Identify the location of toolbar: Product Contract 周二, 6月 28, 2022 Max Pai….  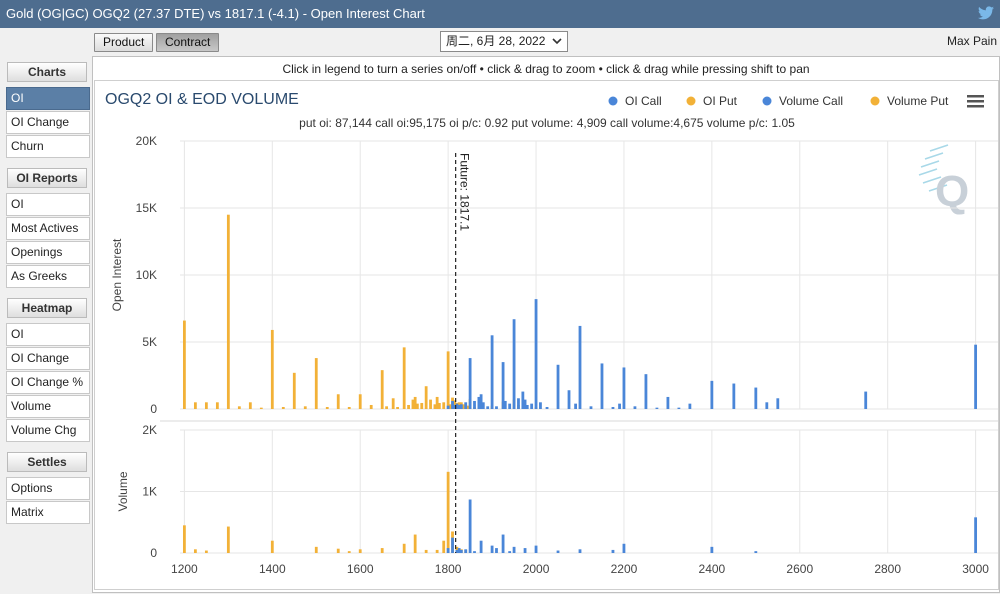
(500, 41).